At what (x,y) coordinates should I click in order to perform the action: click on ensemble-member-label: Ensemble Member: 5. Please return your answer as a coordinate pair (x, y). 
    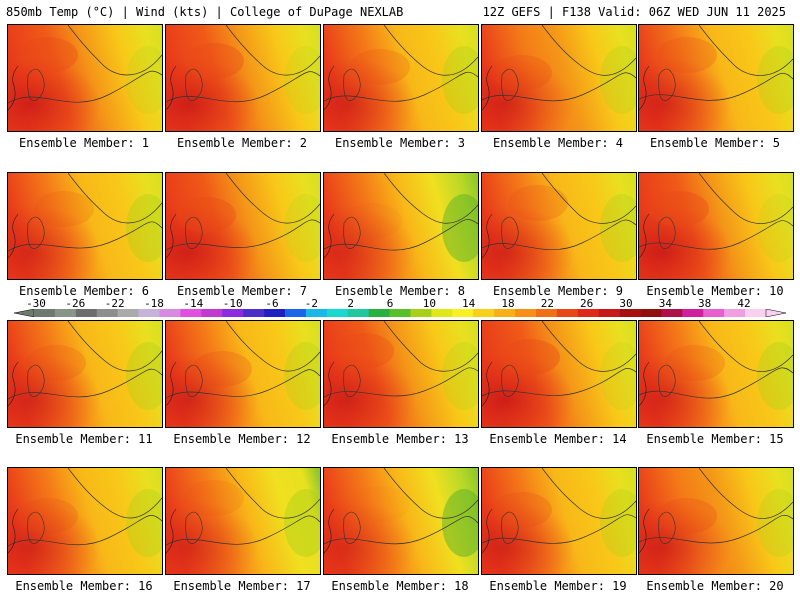
    Looking at the image, I should click on (715, 143).